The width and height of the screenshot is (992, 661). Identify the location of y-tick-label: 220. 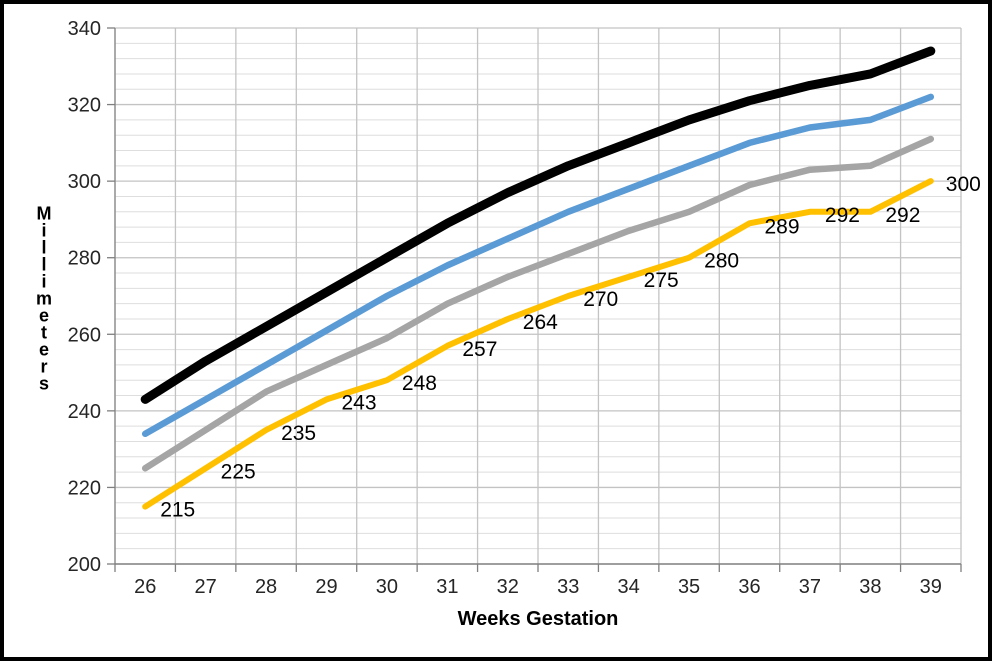
(84, 488).